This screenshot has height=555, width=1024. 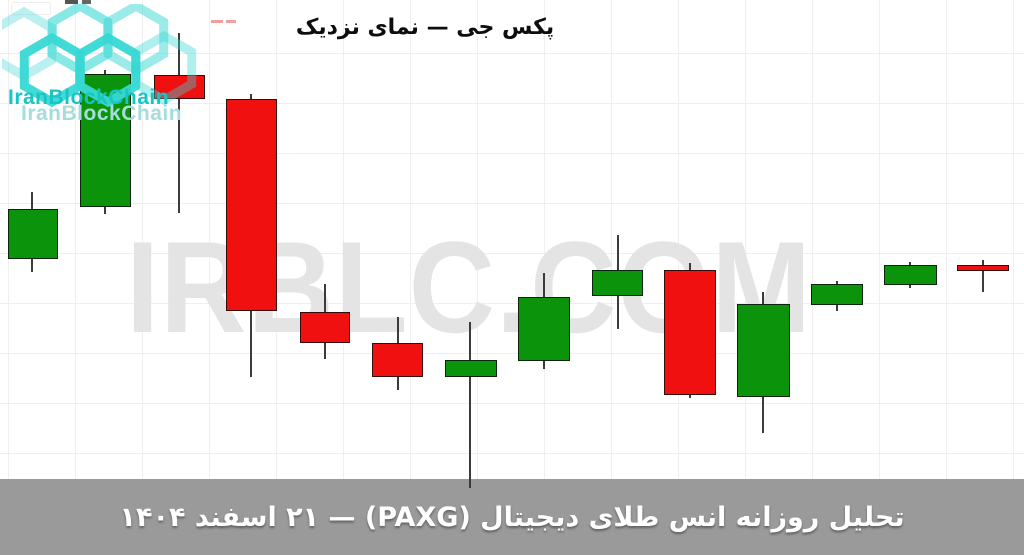 What do you see at coordinates (89, 97) in the screenshot?
I see `logo-wordmark: IranBlockChain` at bounding box center [89, 97].